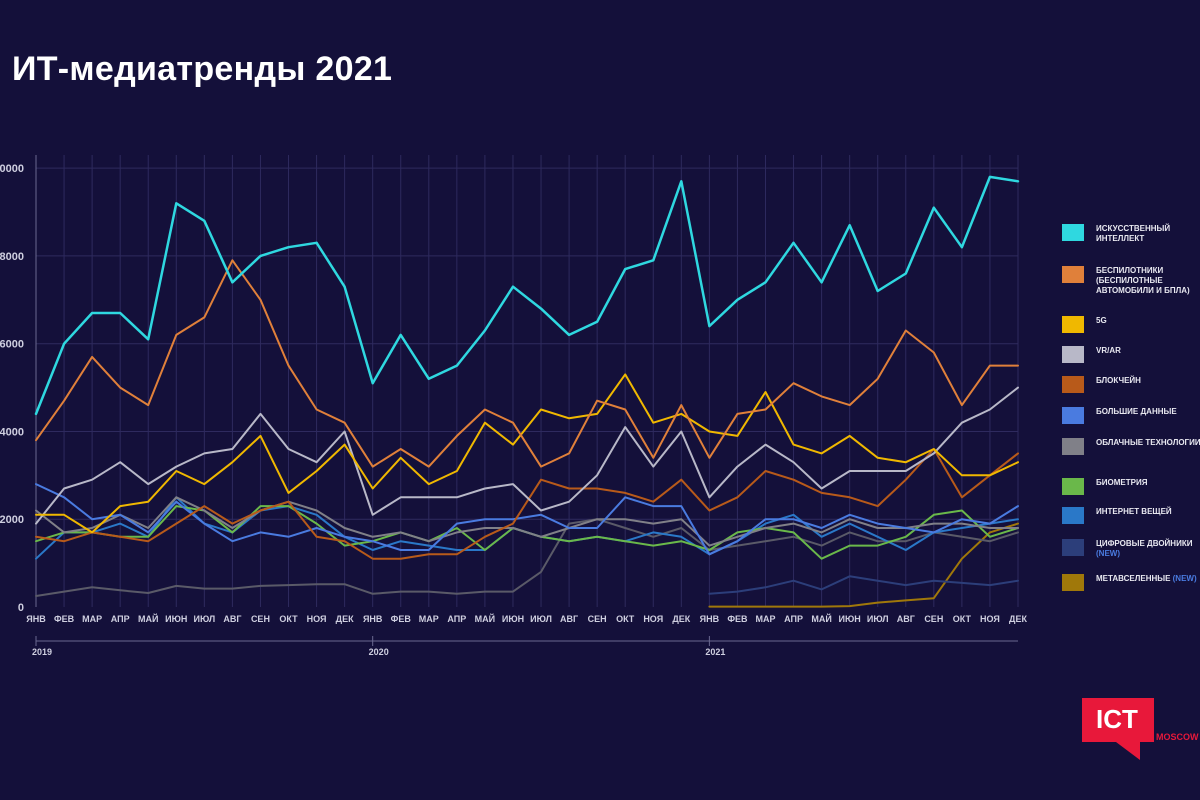  I want to click on legend-item: VR/AR, so click(1131, 354).